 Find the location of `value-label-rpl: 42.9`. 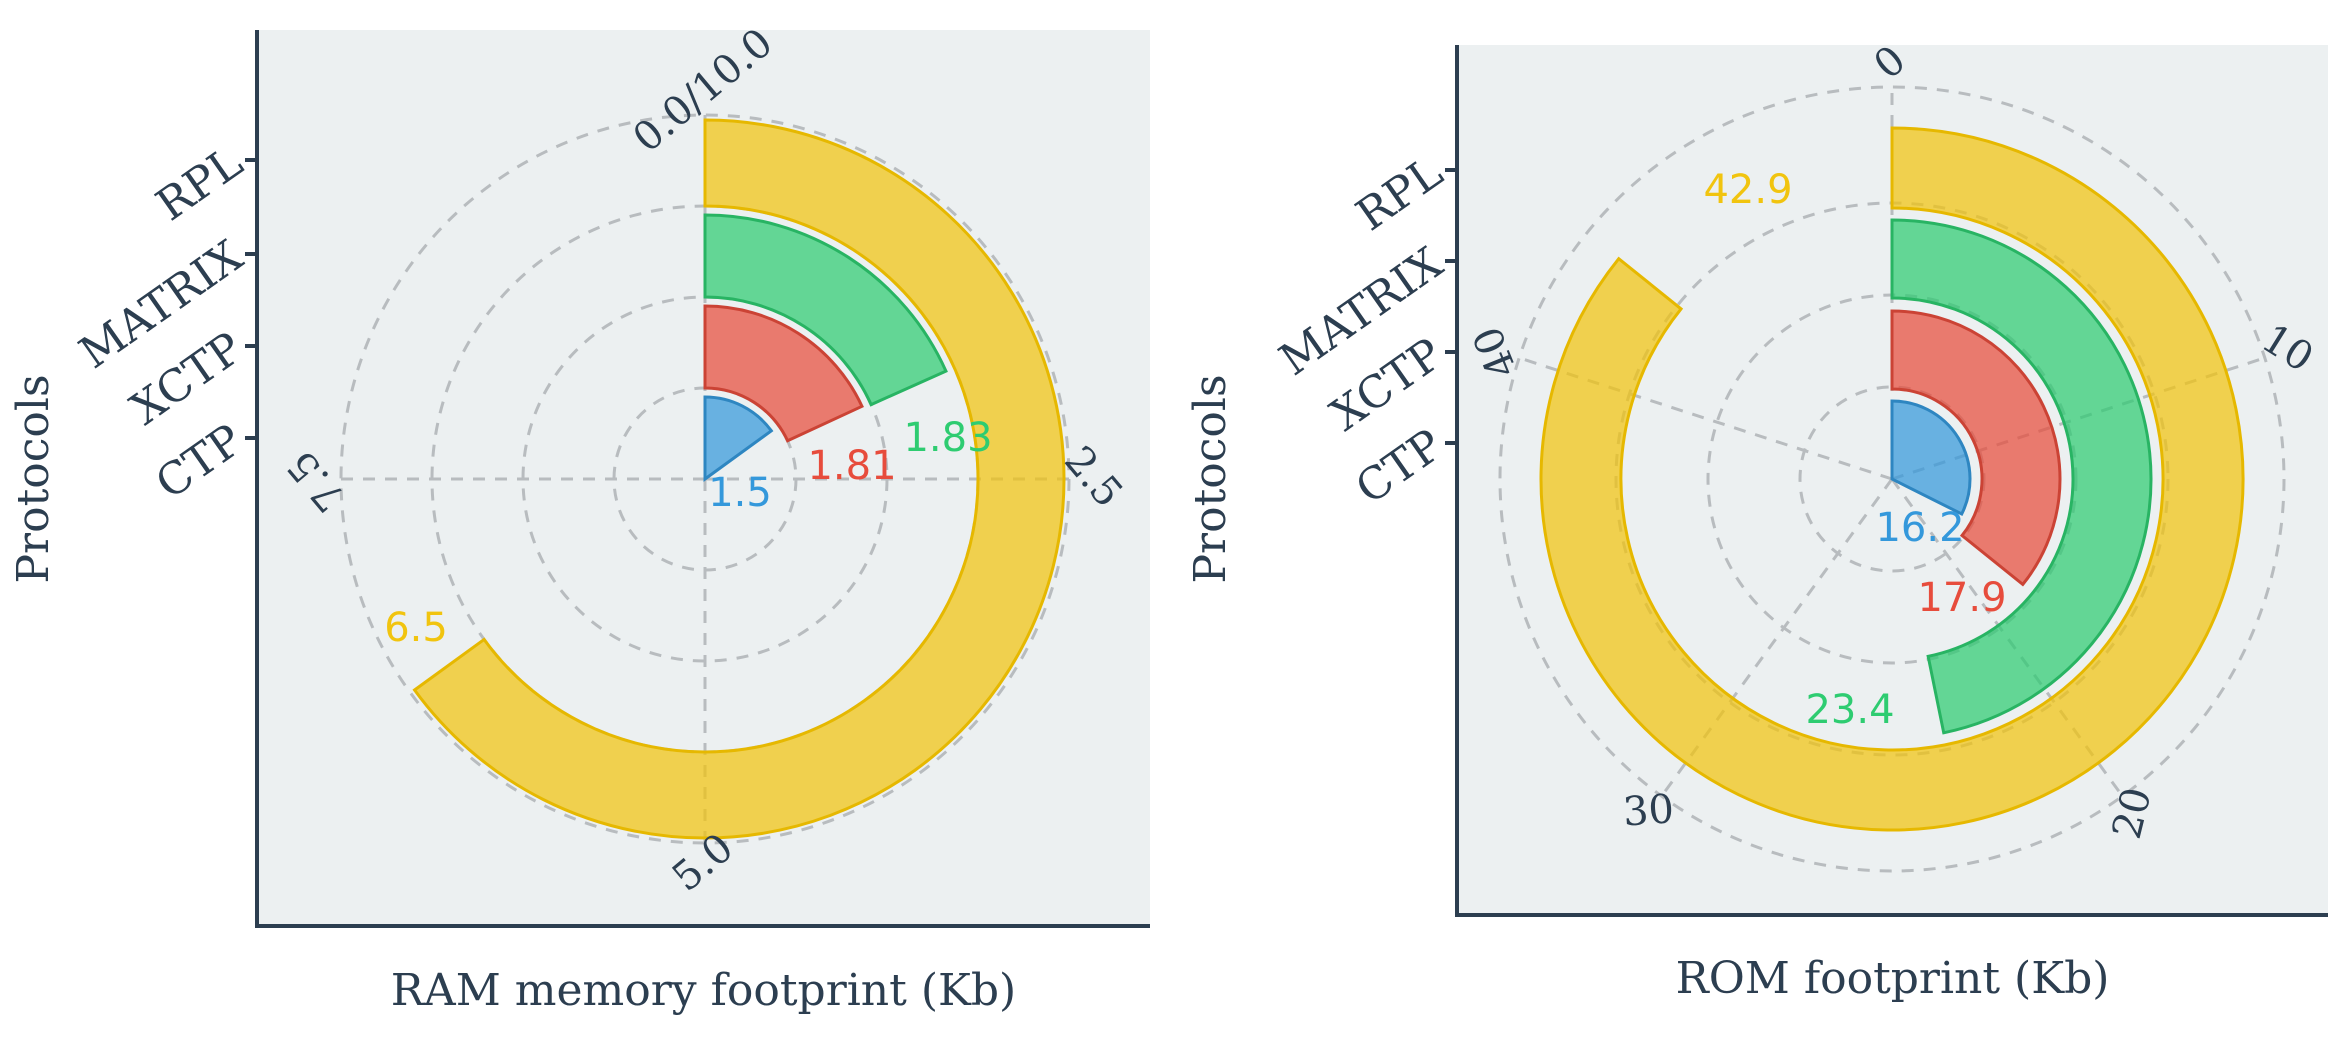

value-label-rpl: 42.9 is located at coordinates (1747, 190).